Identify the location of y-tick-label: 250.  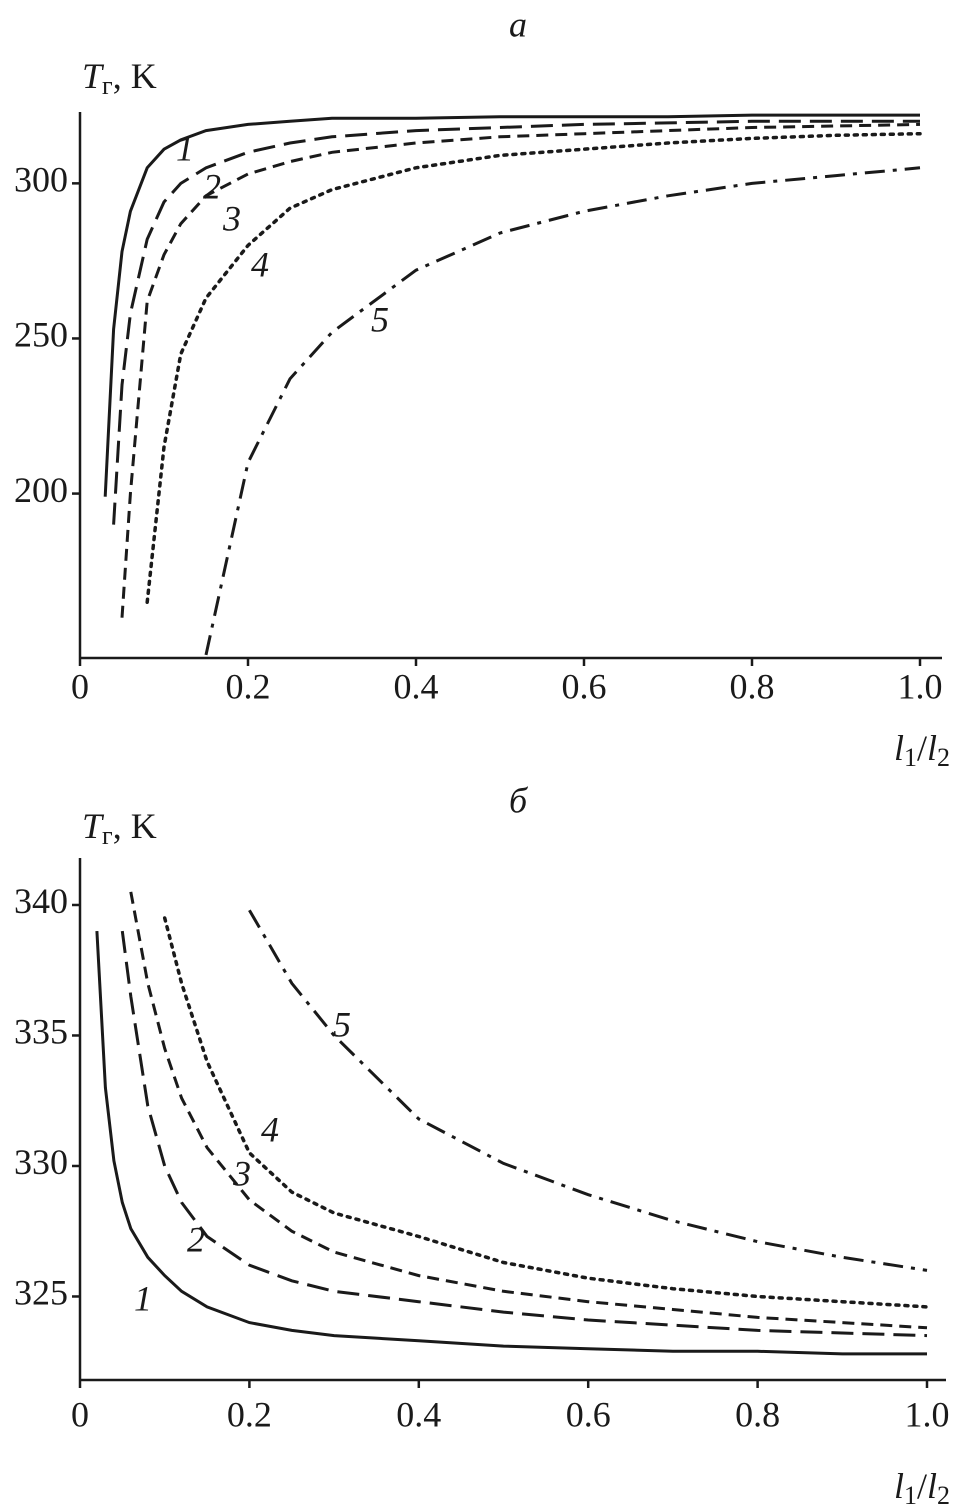
(41, 335).